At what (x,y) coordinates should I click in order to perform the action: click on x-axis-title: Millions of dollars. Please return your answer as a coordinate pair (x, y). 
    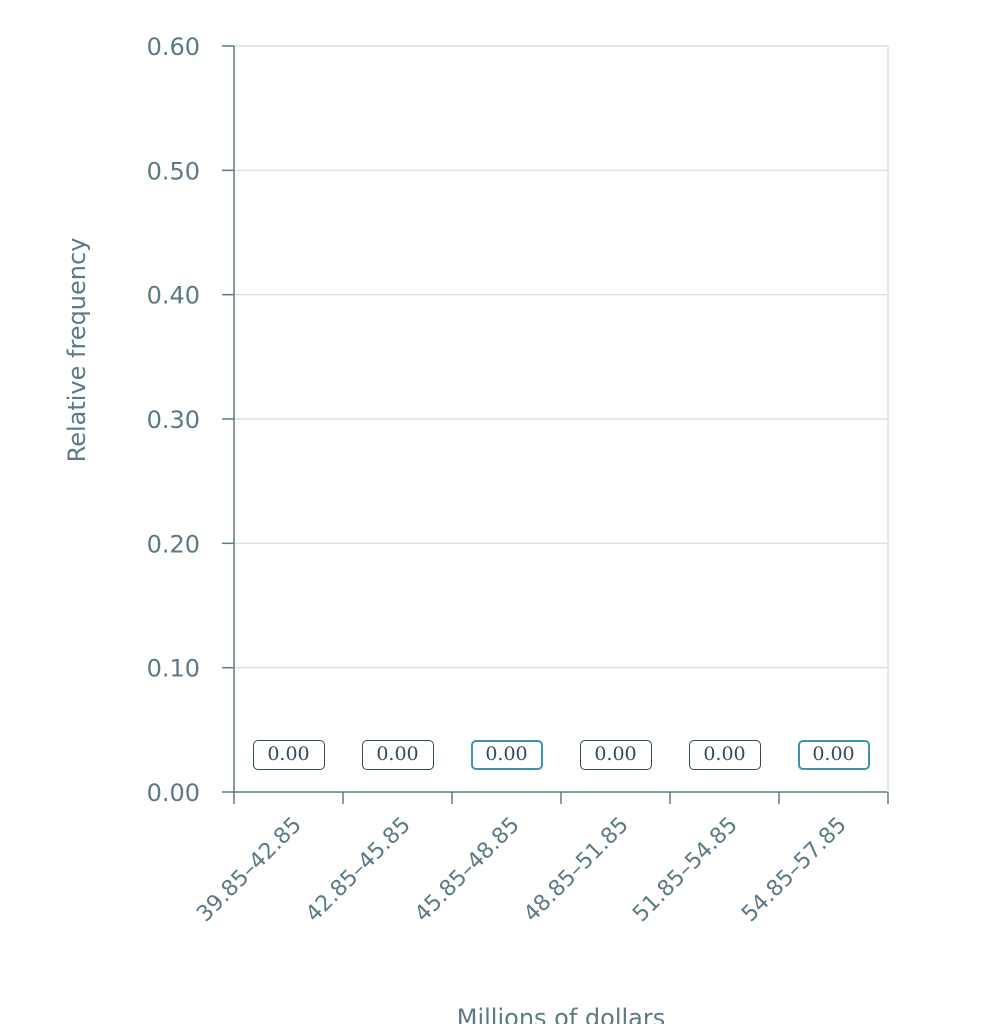
    Looking at the image, I should click on (561, 1014).